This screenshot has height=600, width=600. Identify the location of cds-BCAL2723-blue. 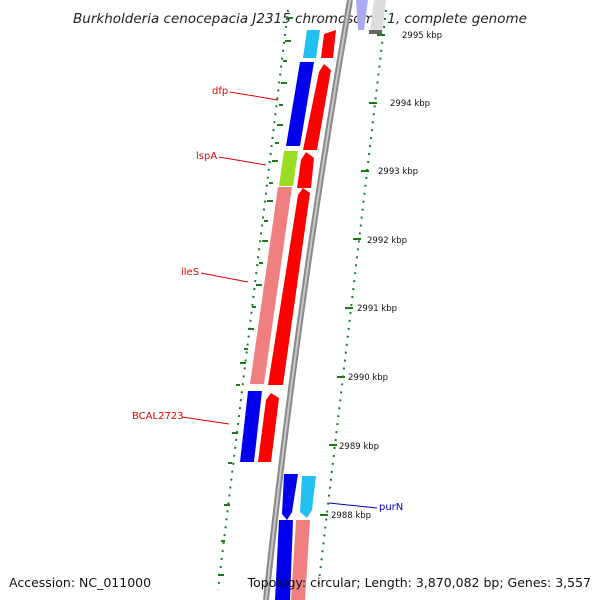
(251, 426).